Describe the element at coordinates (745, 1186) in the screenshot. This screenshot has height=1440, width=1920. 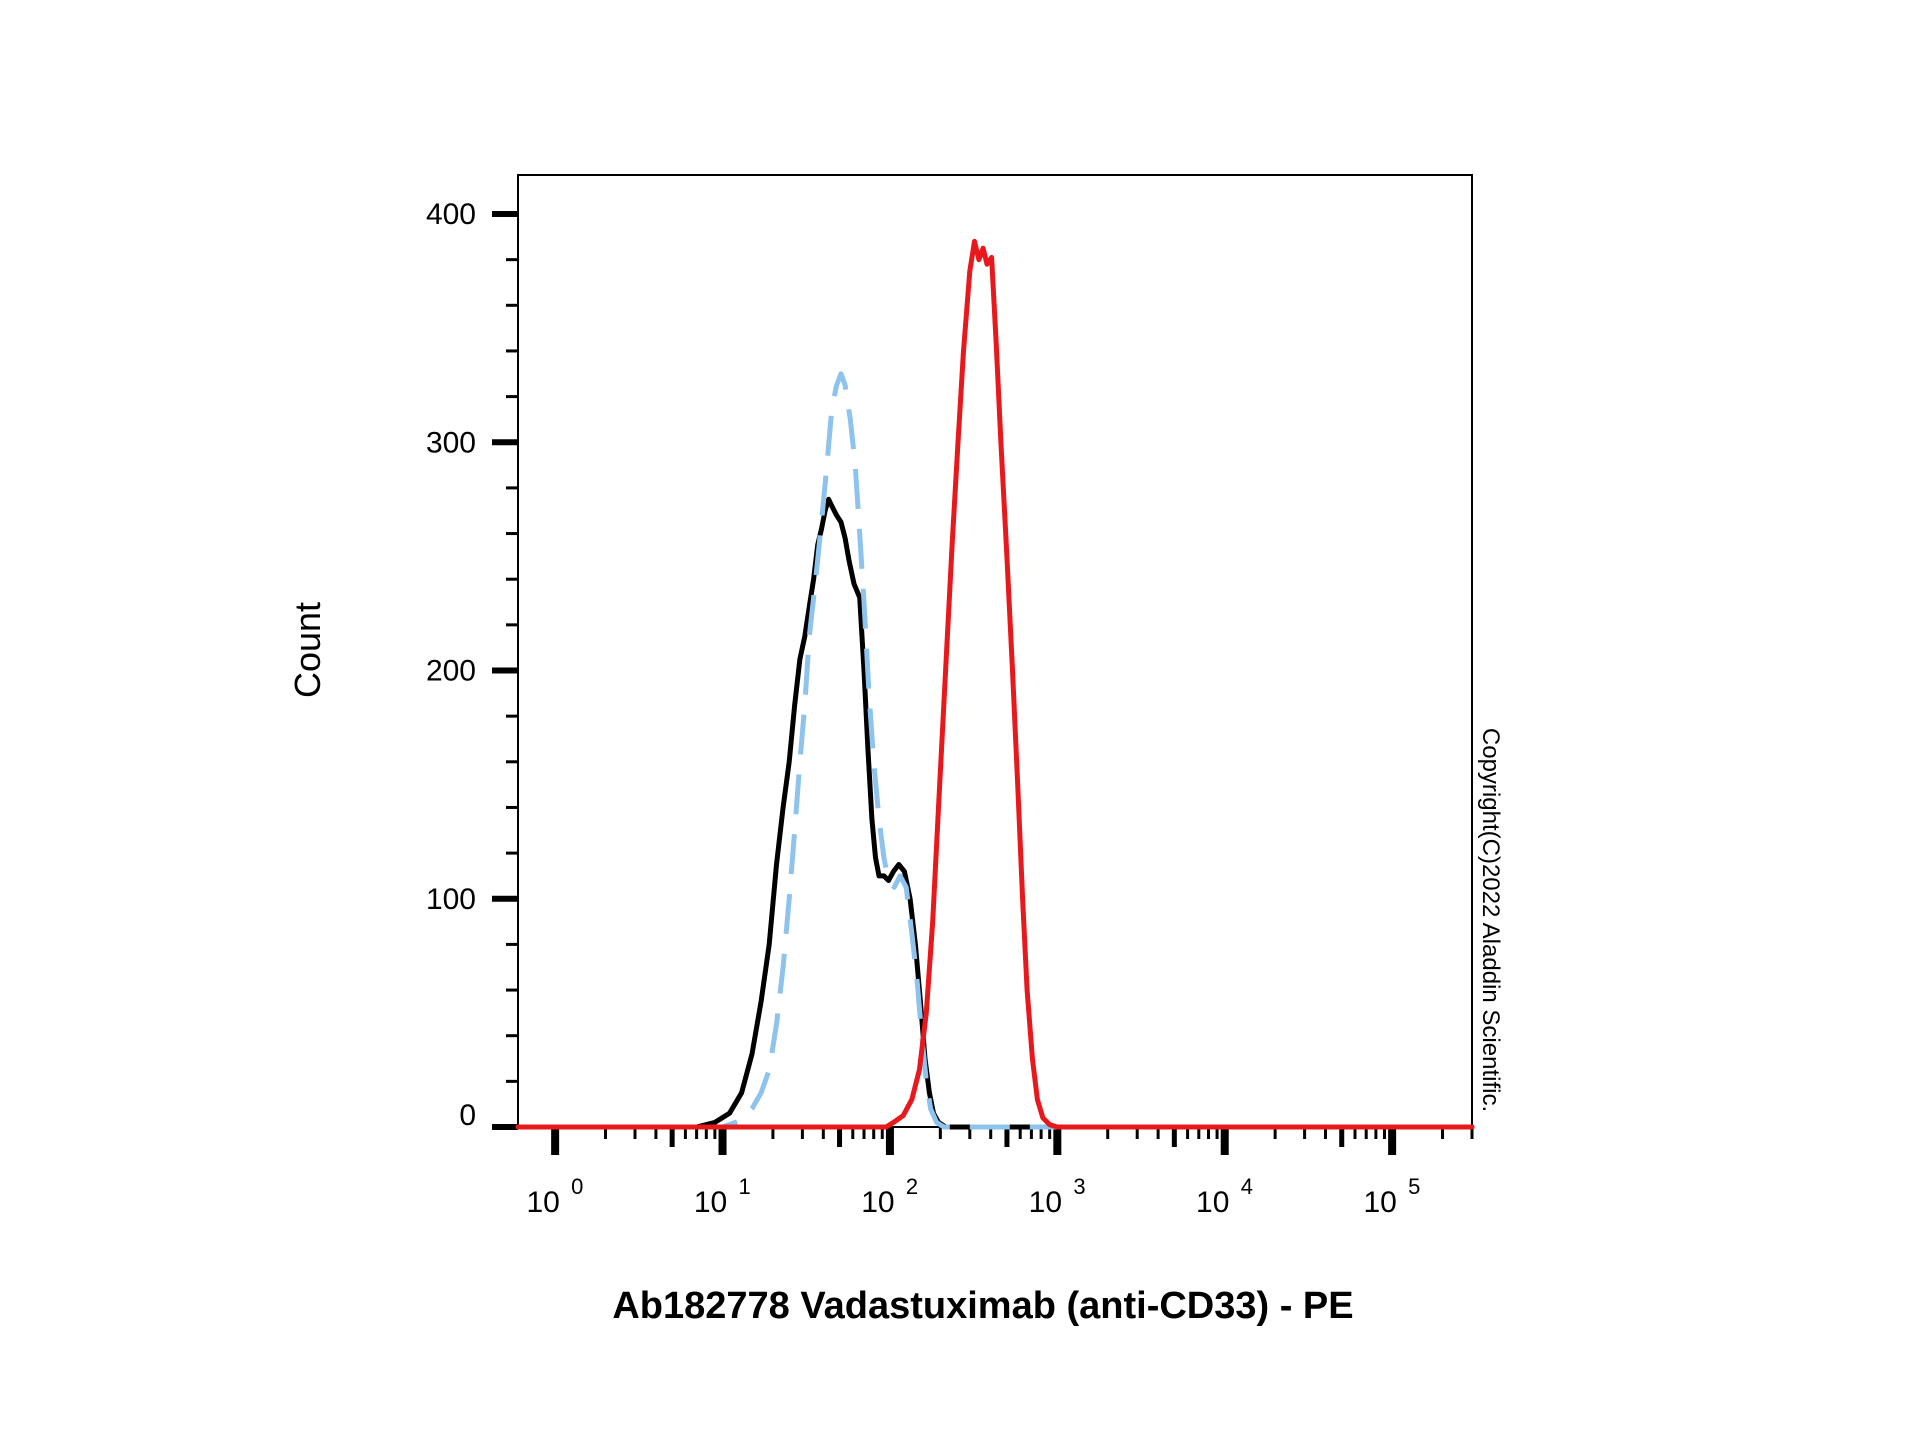
I see `x-tick-exponent: 1` at that location.